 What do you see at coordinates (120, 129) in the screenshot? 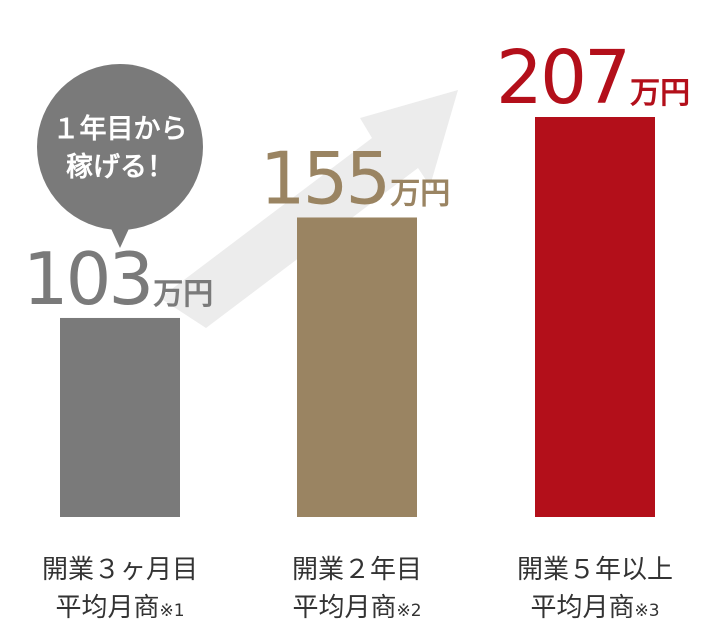
I see `bubble-line-1: １年目から` at bounding box center [120, 129].